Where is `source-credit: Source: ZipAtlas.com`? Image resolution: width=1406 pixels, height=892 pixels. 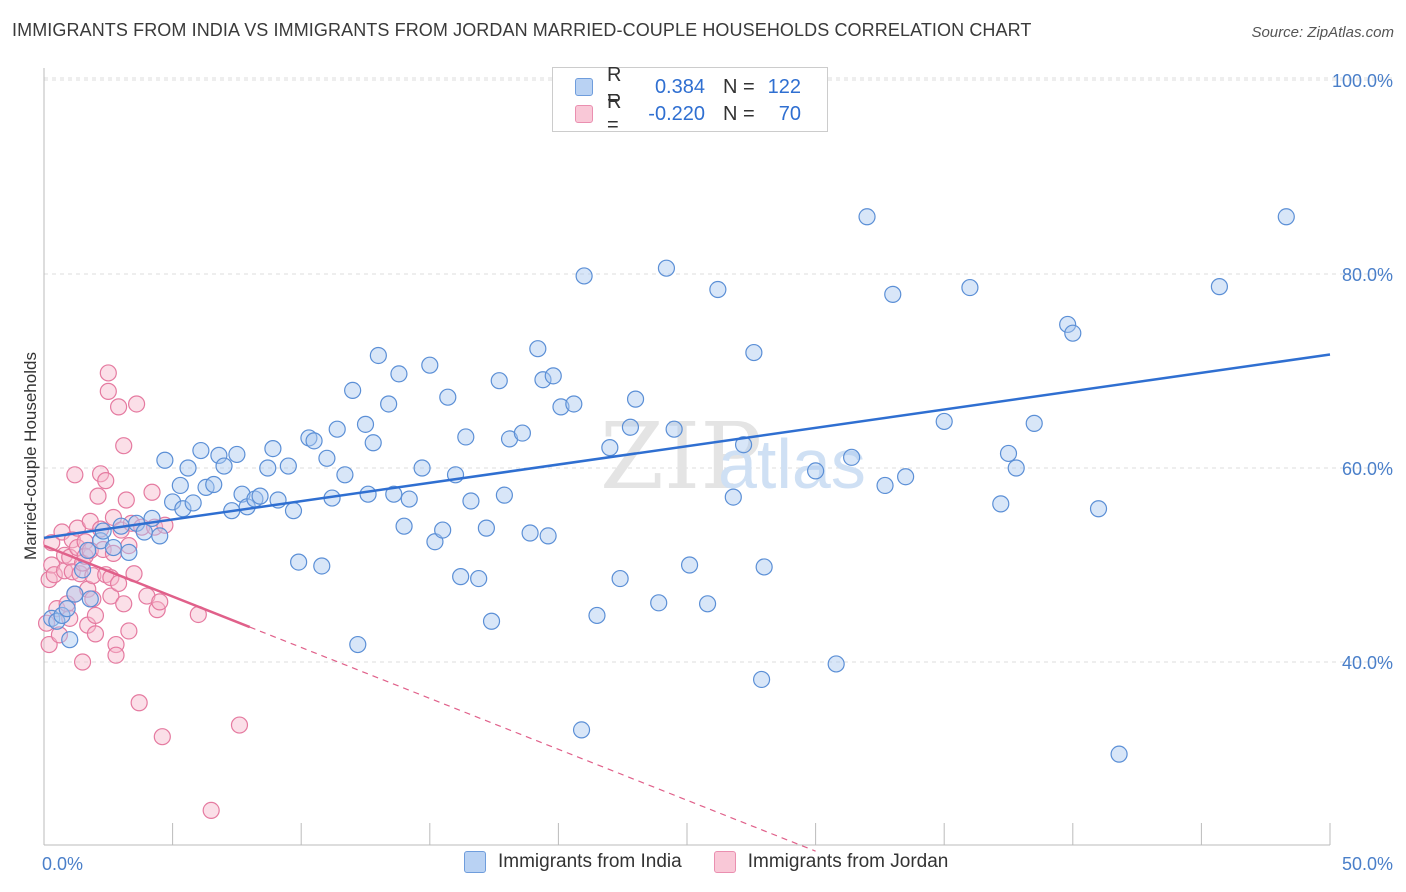 source-credit: Source: ZipAtlas.com is located at coordinates (1322, 32).